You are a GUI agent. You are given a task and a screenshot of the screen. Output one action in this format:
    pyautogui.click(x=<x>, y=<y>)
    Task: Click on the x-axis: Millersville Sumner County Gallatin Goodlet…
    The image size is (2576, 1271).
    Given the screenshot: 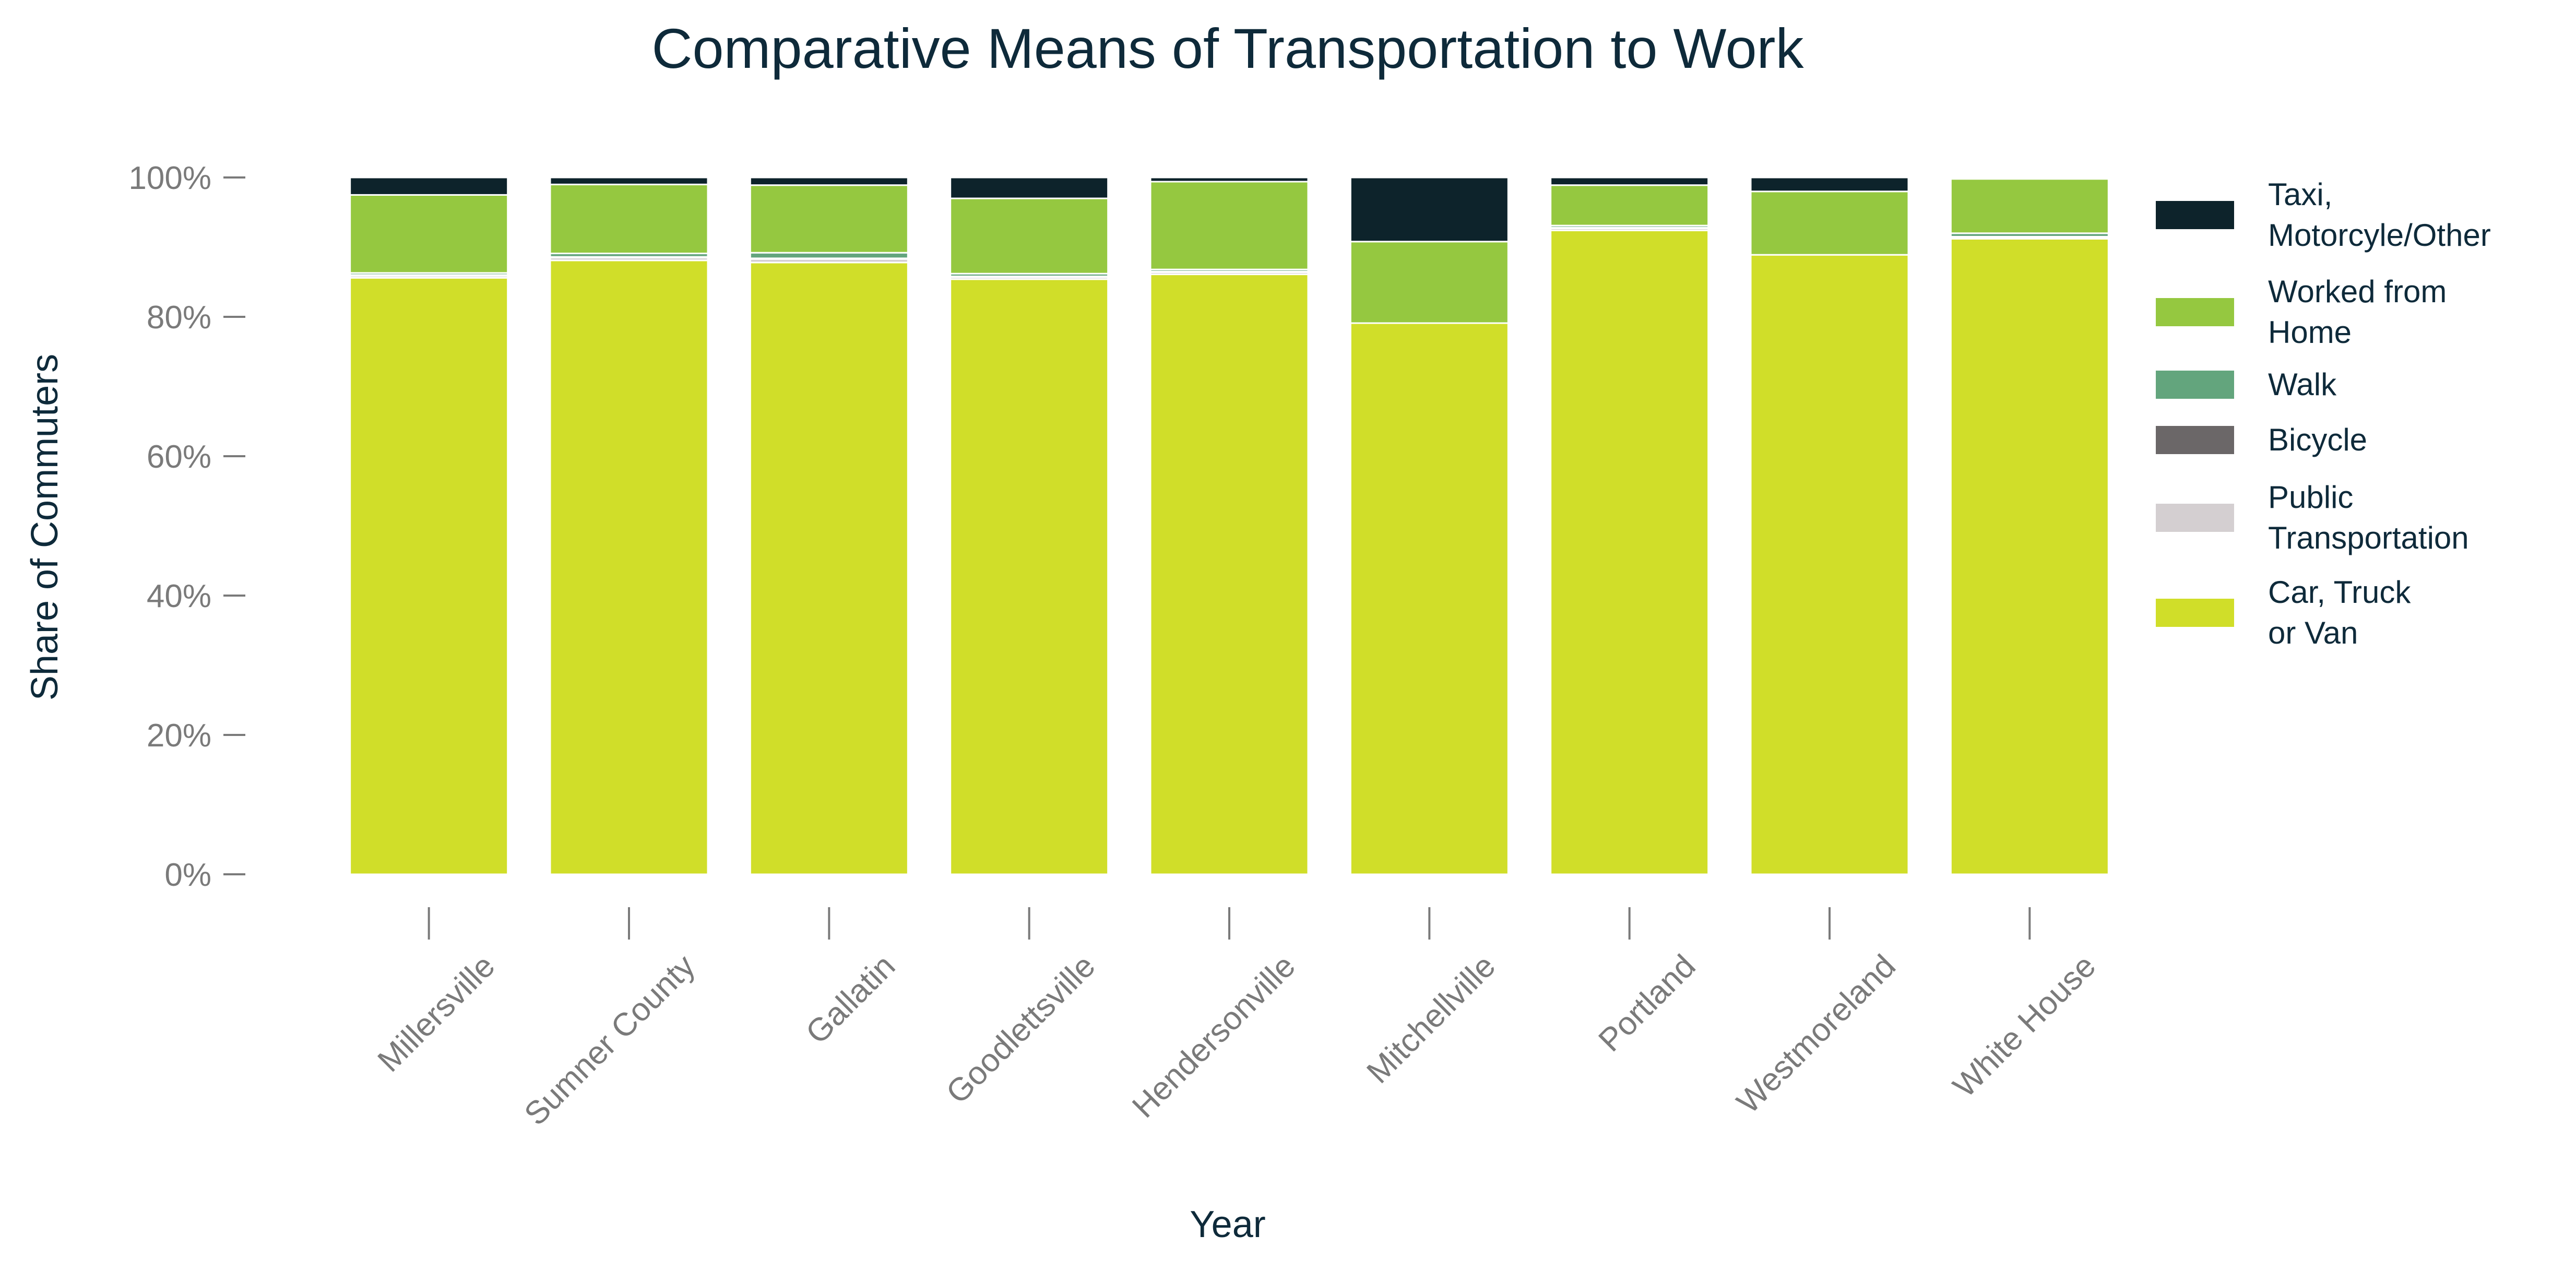 What is the action you would take?
    pyautogui.click(x=1237, y=1020)
    